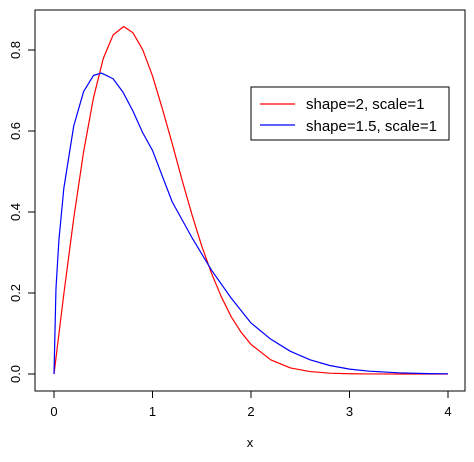 The height and width of the screenshot is (462, 474). I want to click on y-tick-label: 0.2, so click(15, 293).